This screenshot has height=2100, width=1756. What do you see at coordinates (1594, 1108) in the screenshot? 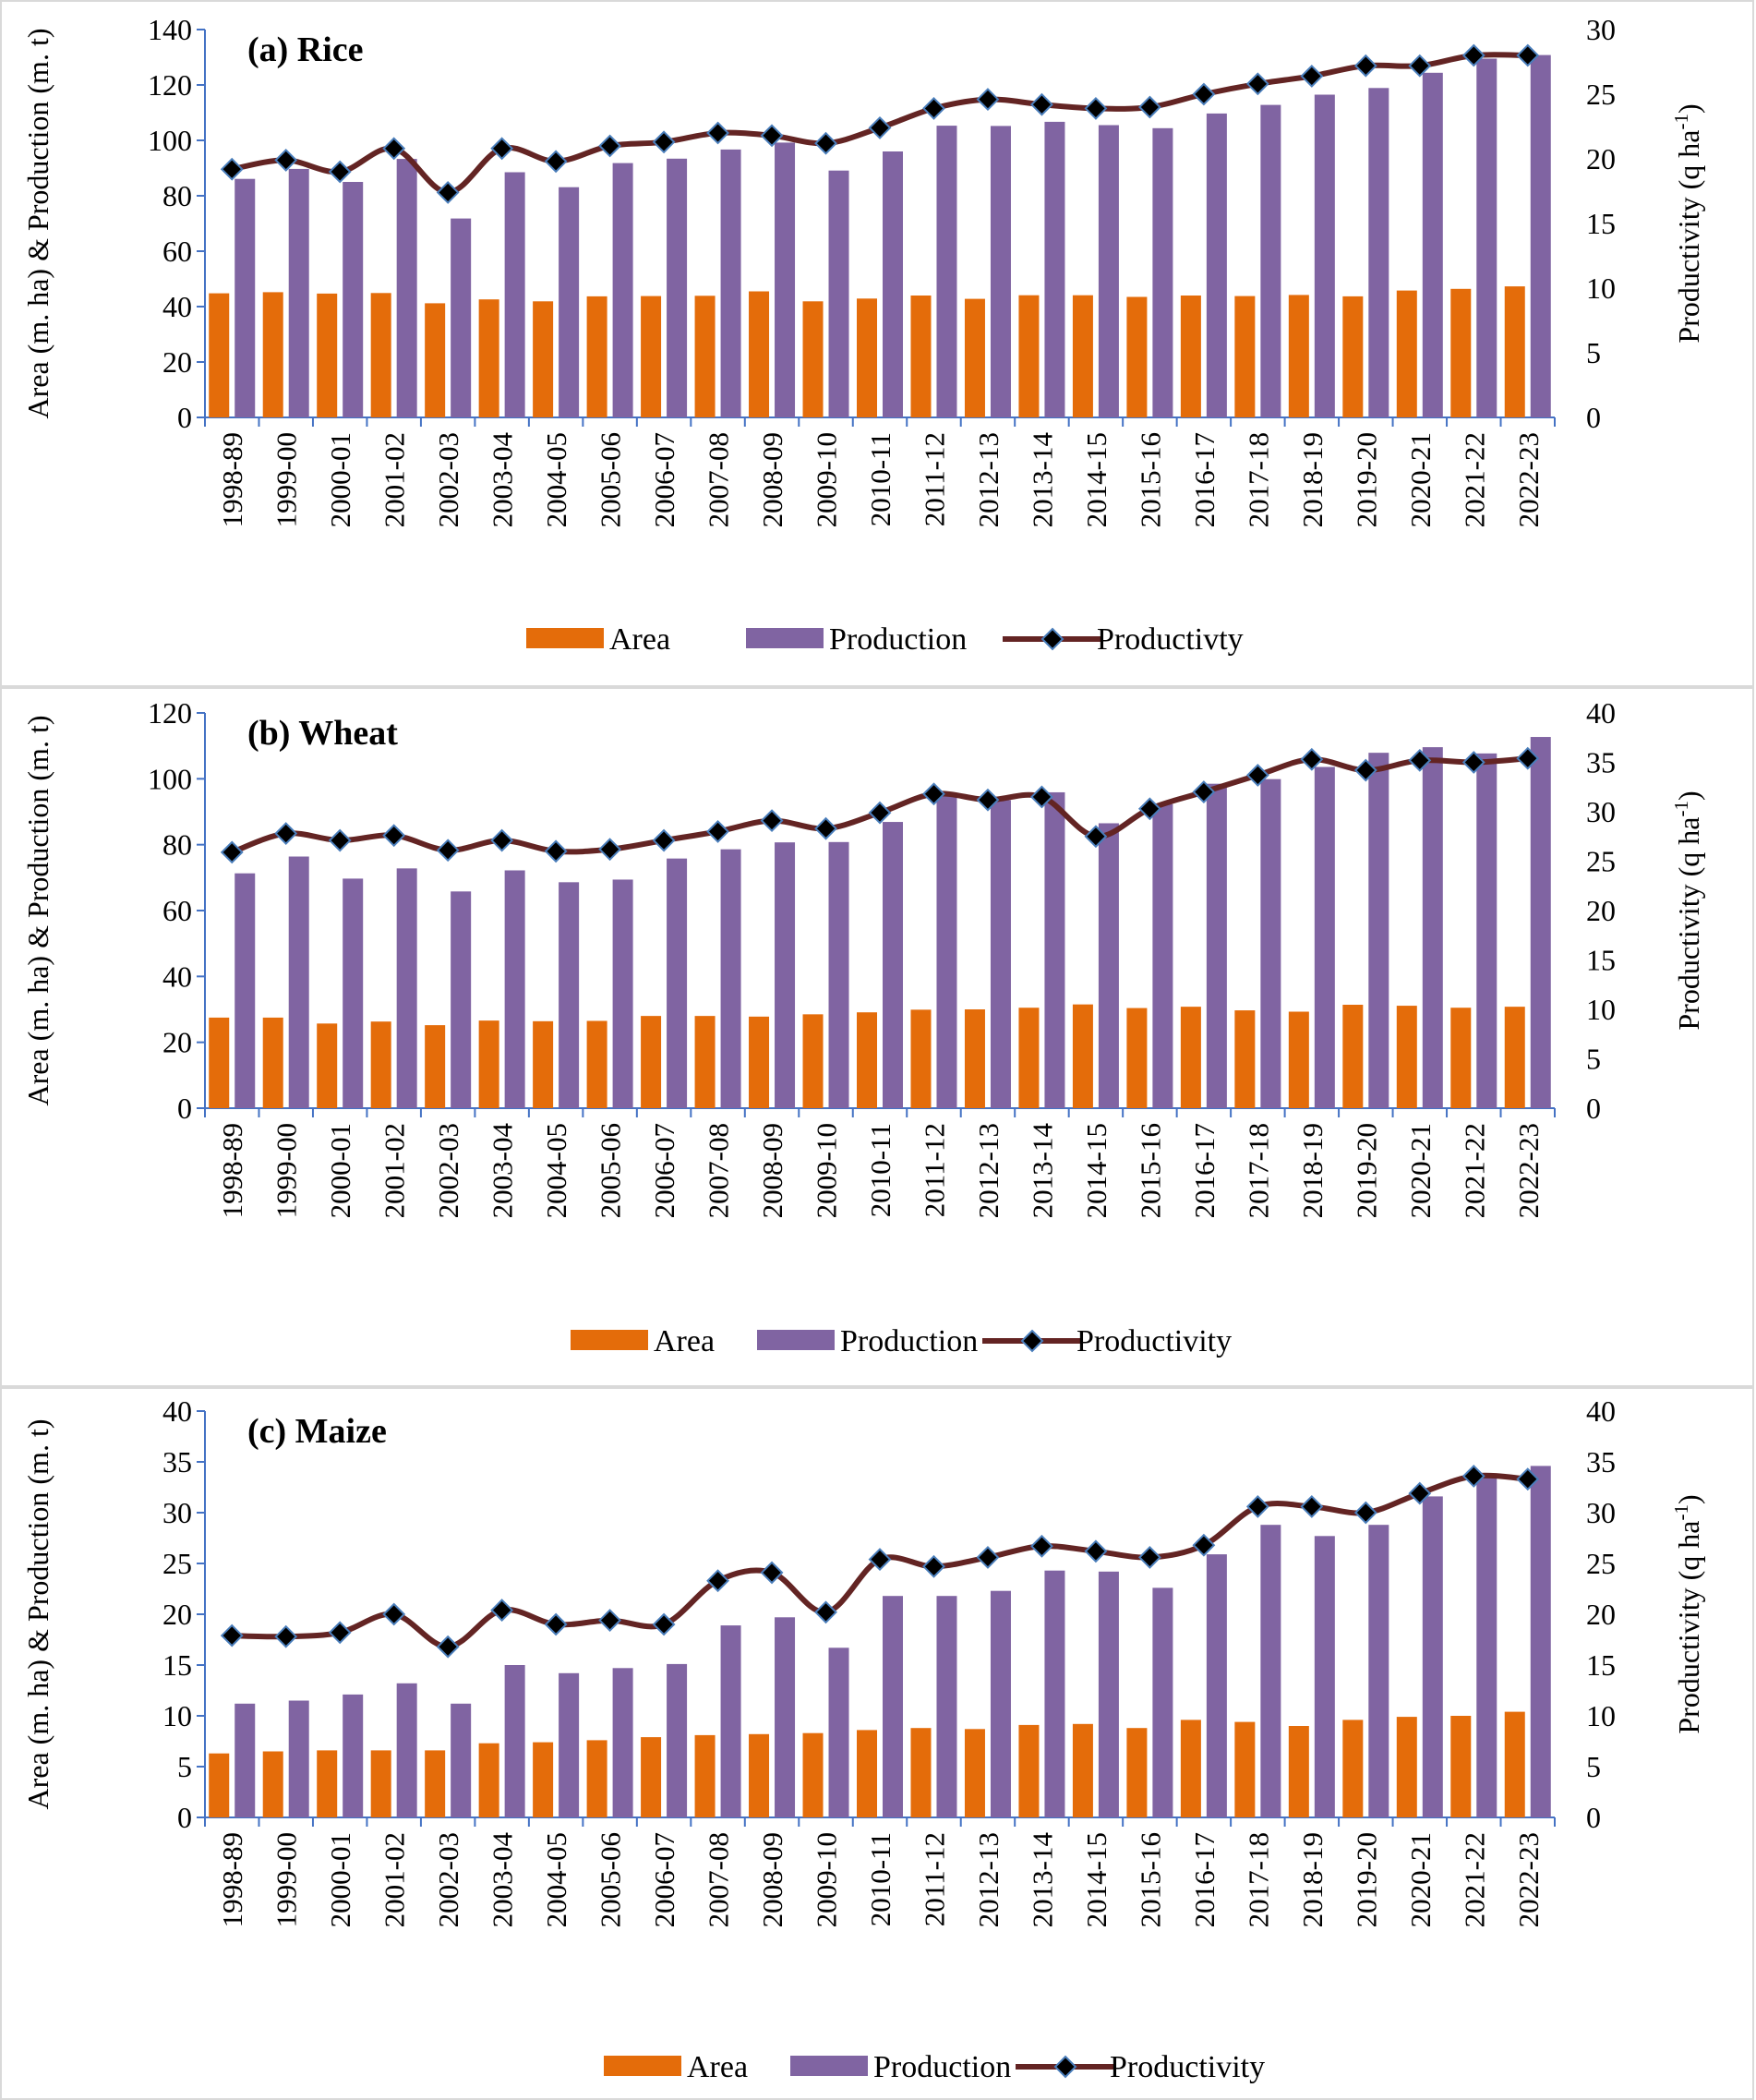
I see `b-wheat-right-tick-label: 0` at bounding box center [1594, 1108].